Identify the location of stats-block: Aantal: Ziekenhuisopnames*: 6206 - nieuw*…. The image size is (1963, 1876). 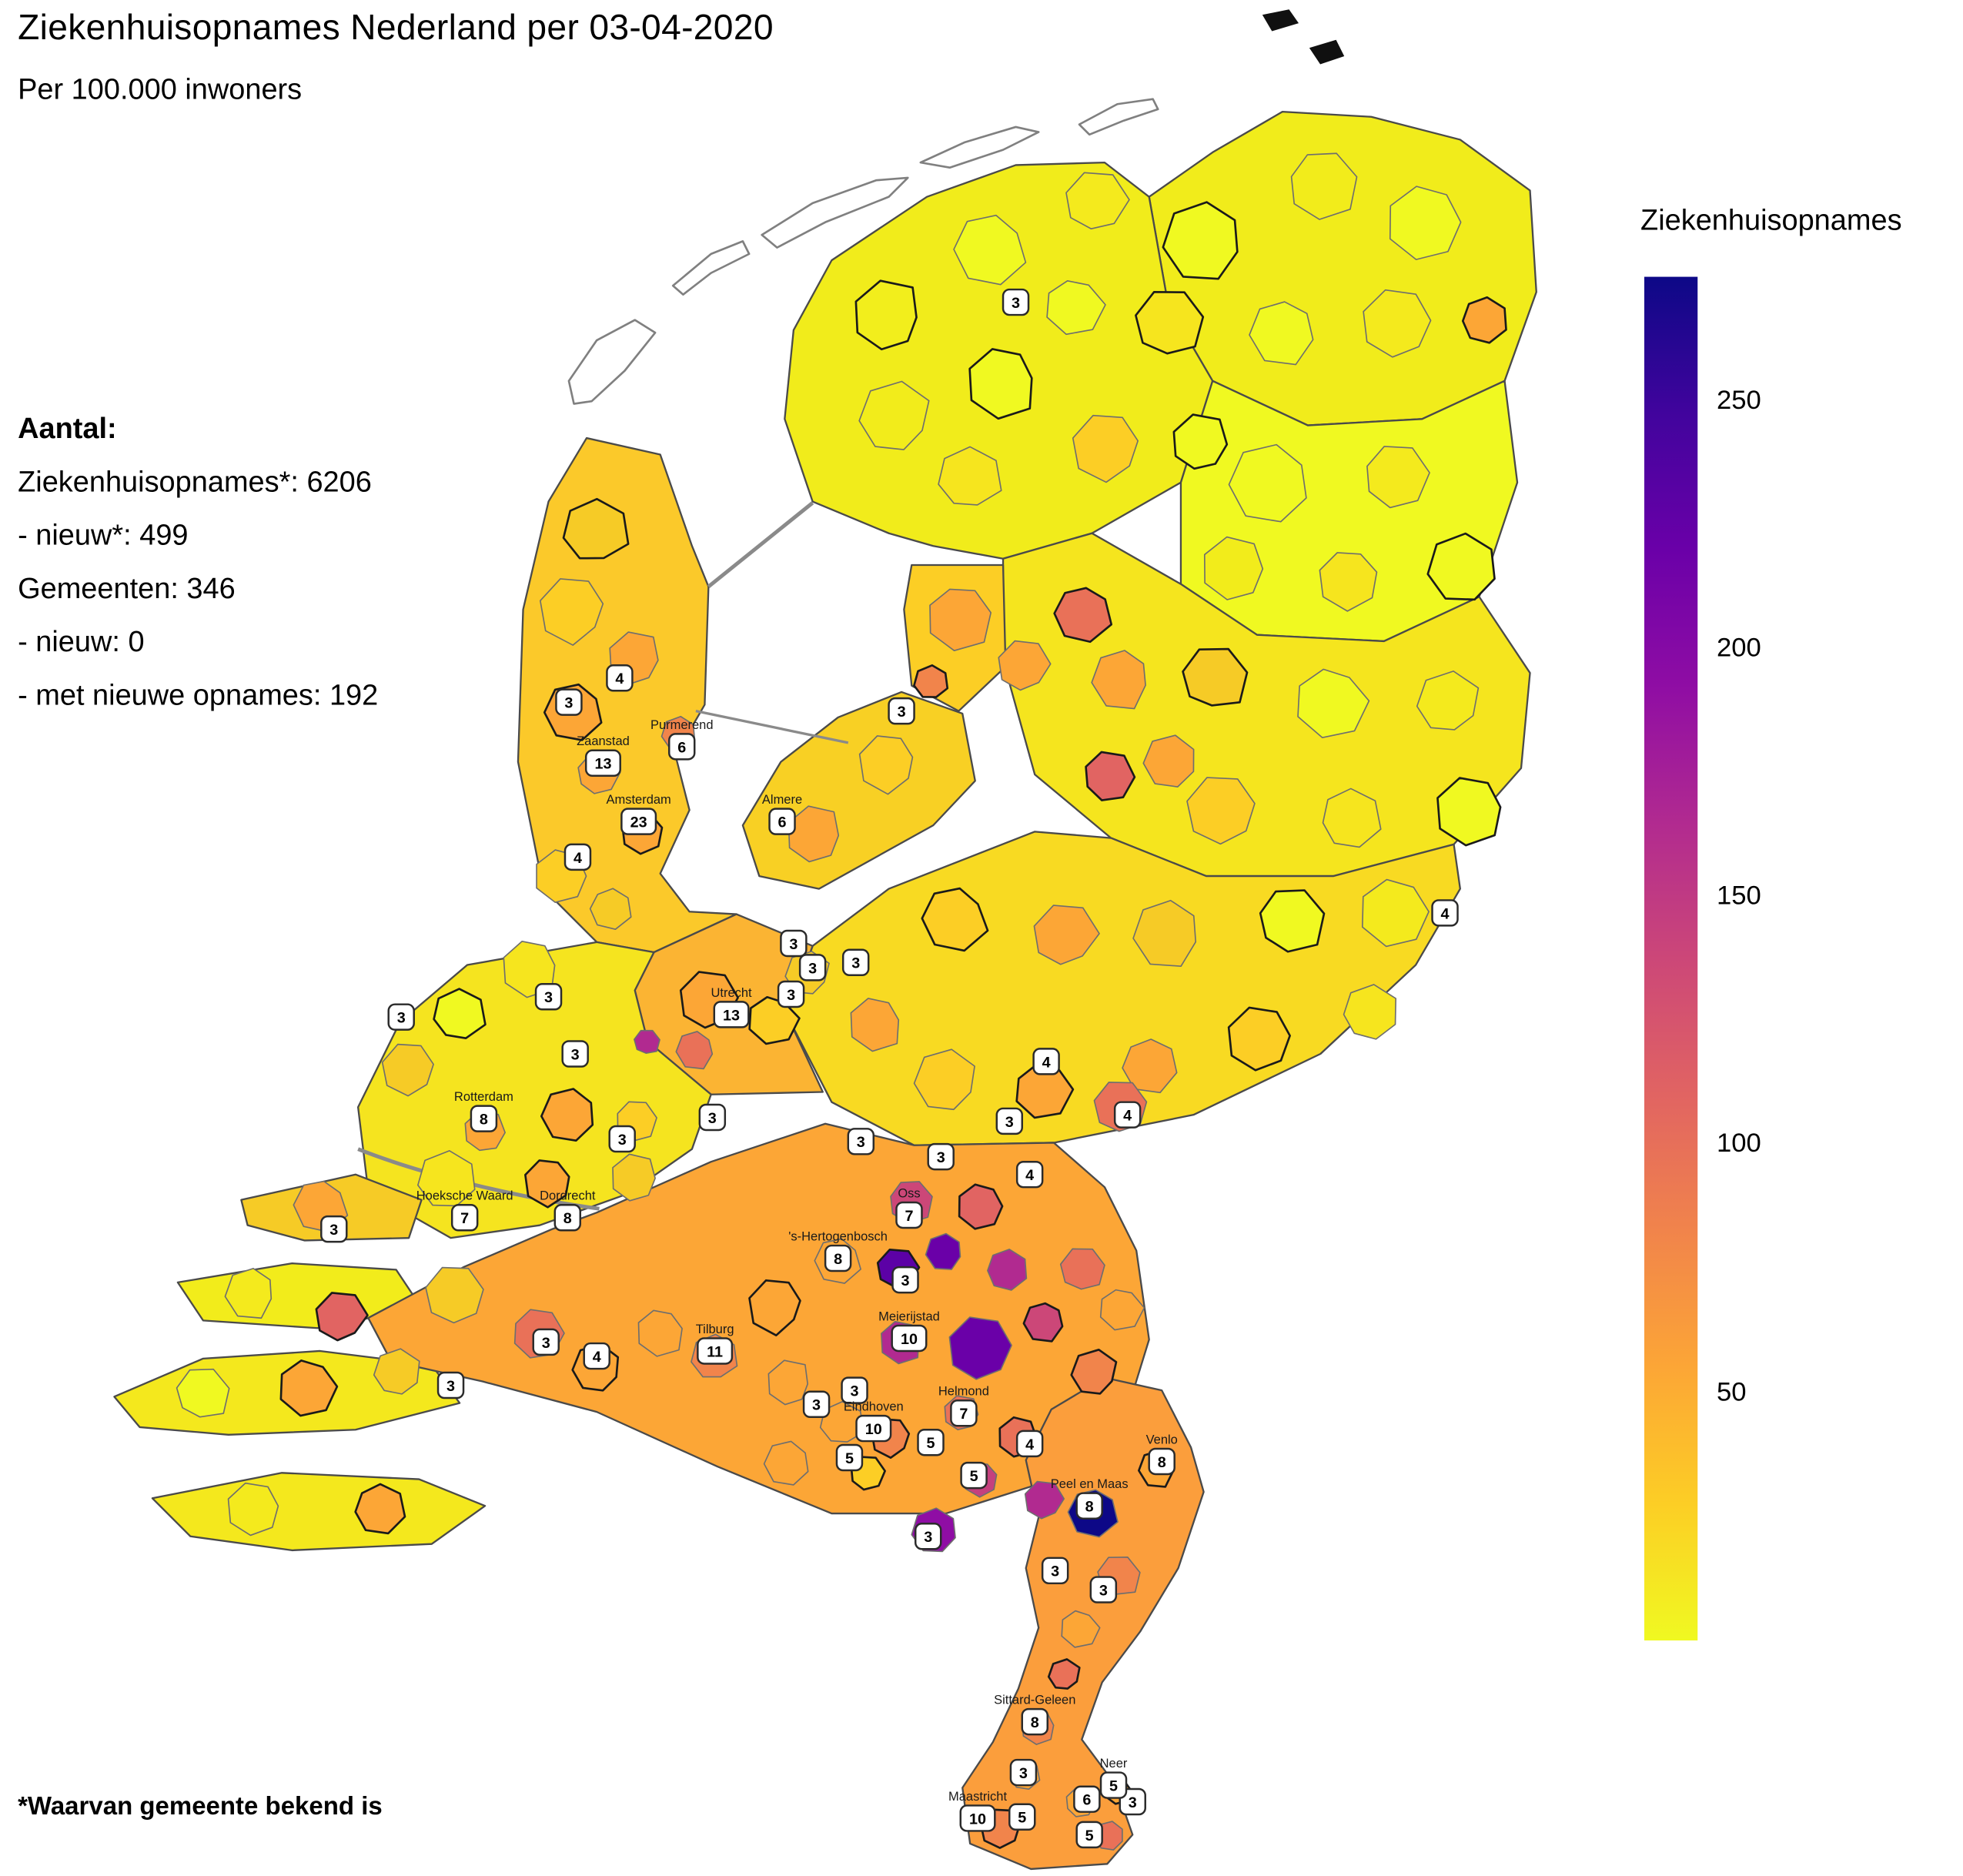
(198, 561).